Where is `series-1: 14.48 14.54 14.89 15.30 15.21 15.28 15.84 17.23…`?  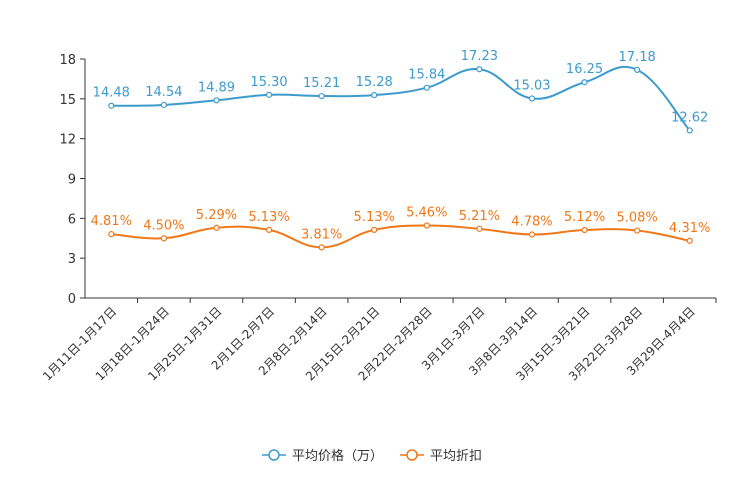
series-1: 14.48 14.54 14.89 15.30 15.21 15.28 15.84 17.23… is located at coordinates (400, 91).